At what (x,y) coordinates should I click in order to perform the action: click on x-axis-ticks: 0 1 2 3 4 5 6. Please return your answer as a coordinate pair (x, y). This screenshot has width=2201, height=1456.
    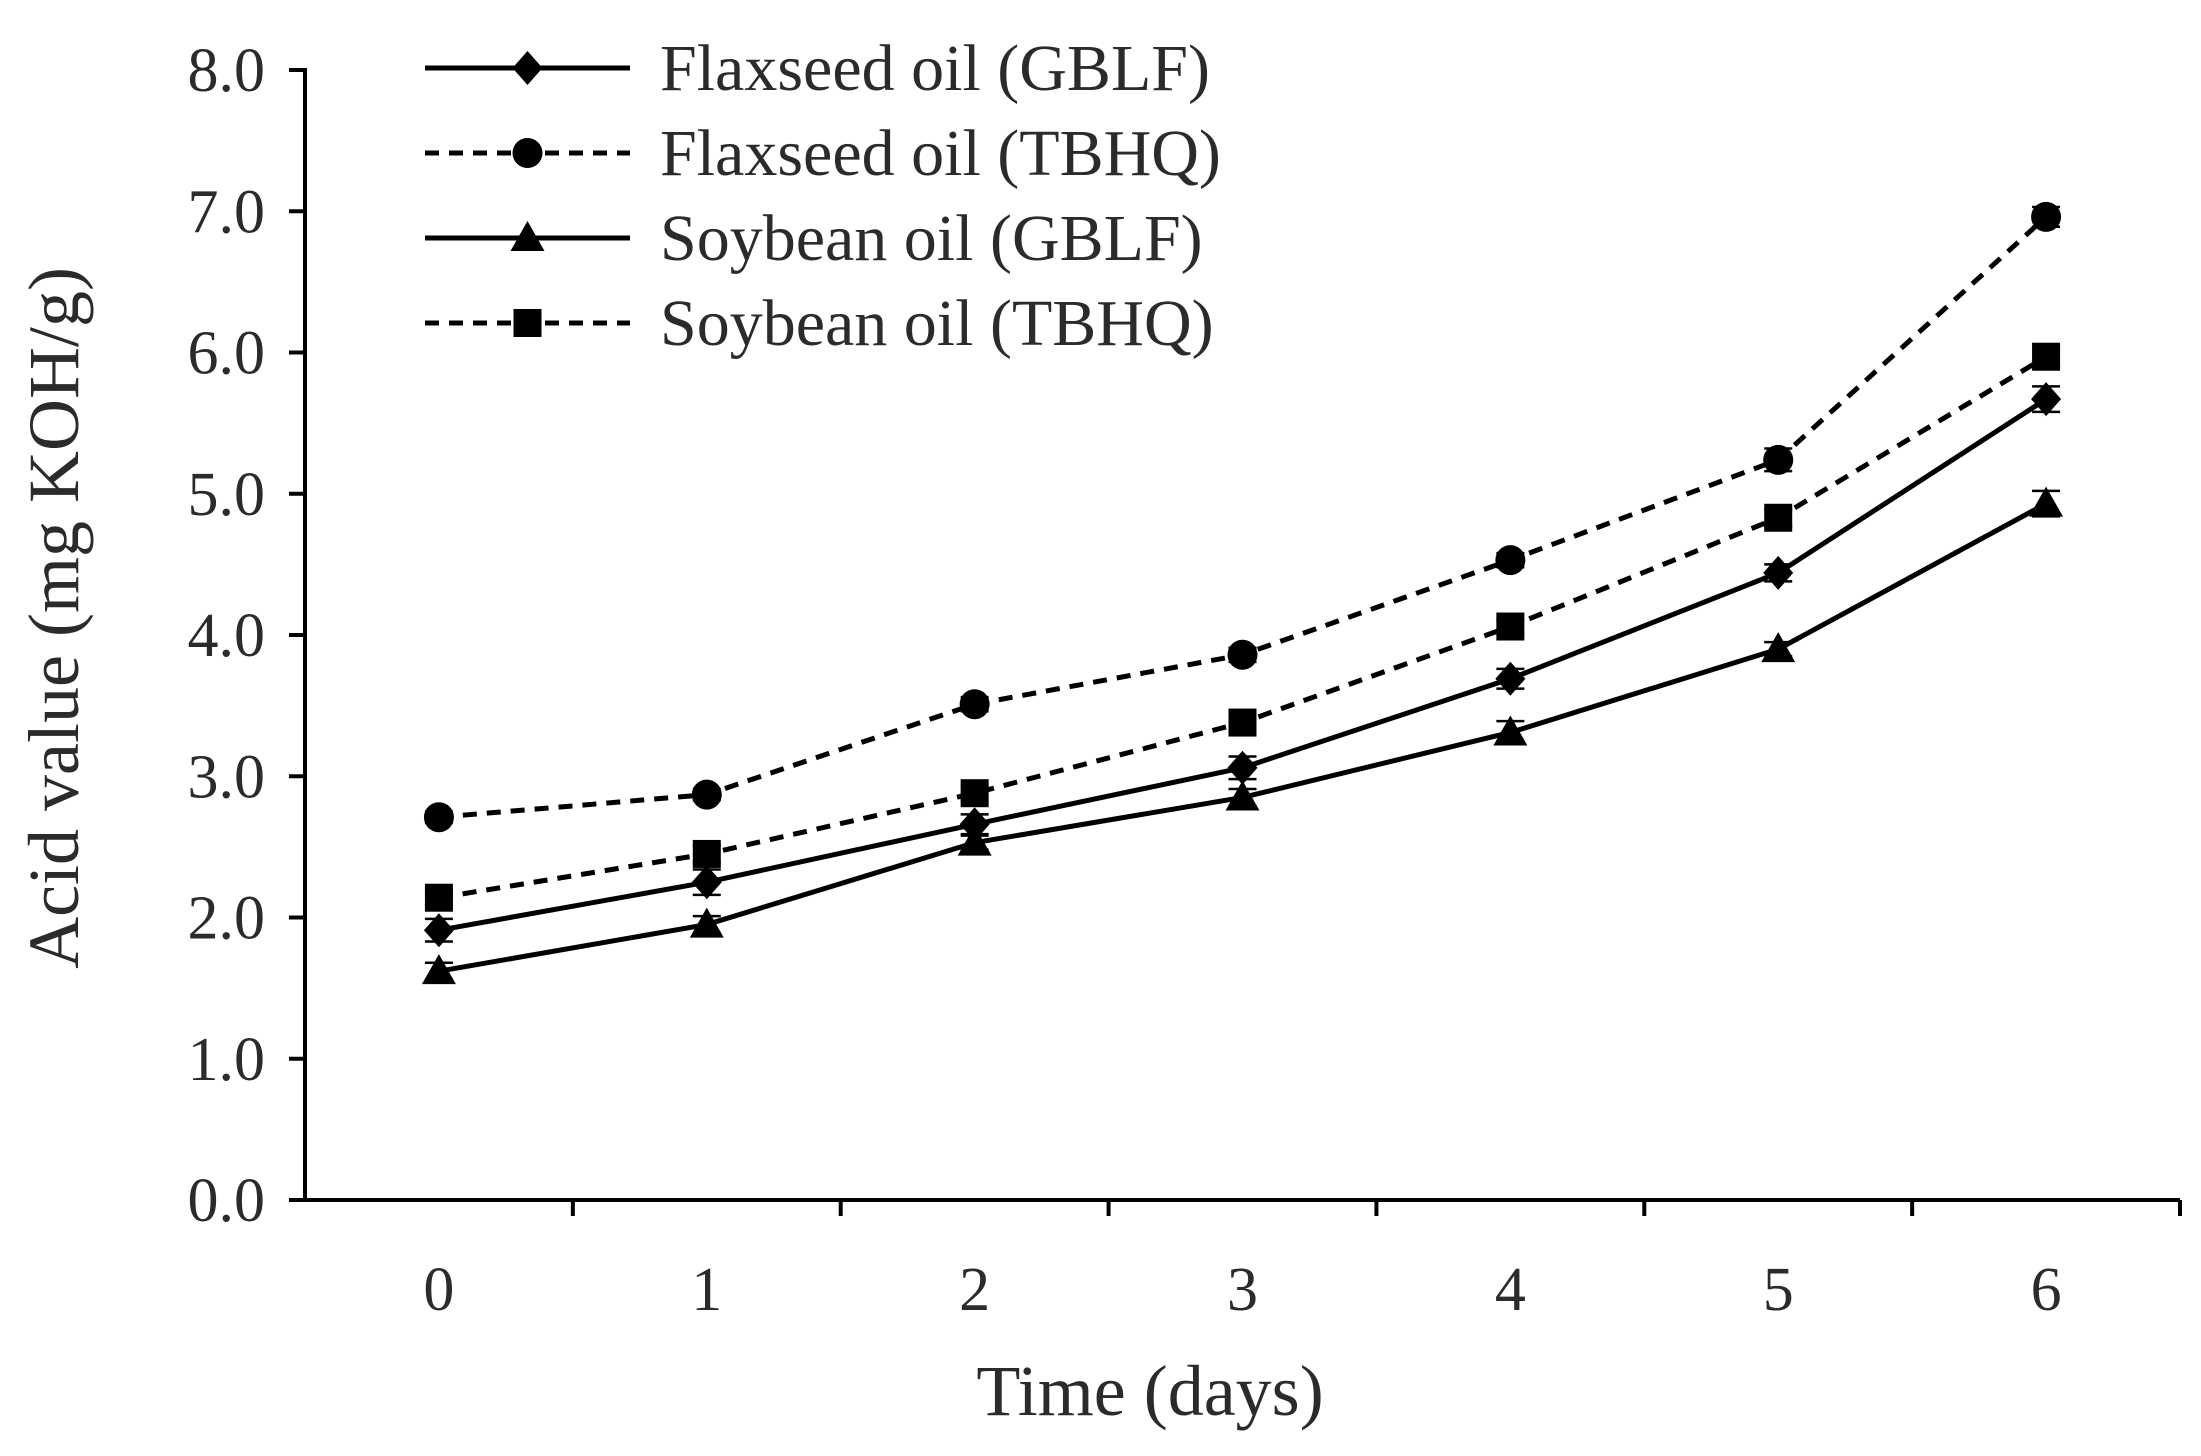
    Looking at the image, I should click on (1302, 1262).